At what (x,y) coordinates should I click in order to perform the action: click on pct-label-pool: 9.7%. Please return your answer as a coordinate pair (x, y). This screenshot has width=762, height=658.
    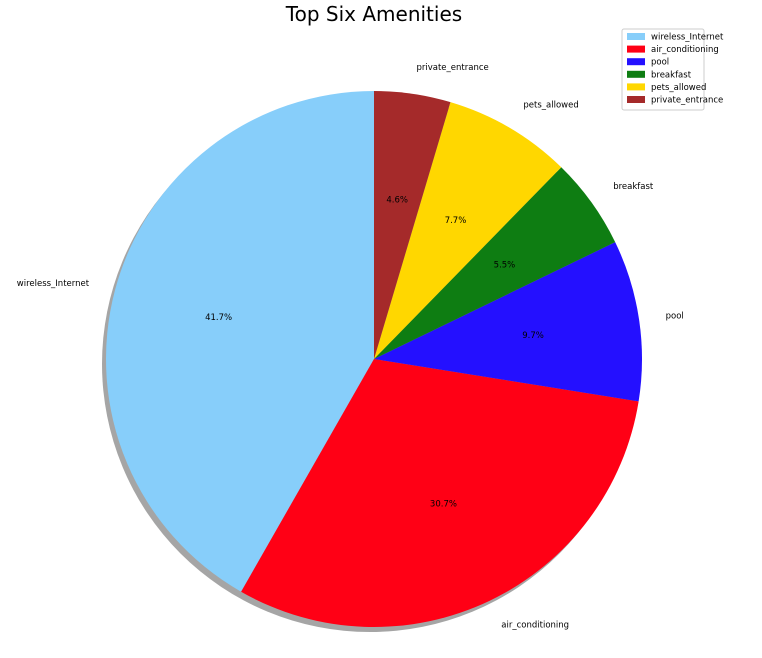
    Looking at the image, I should click on (533, 336).